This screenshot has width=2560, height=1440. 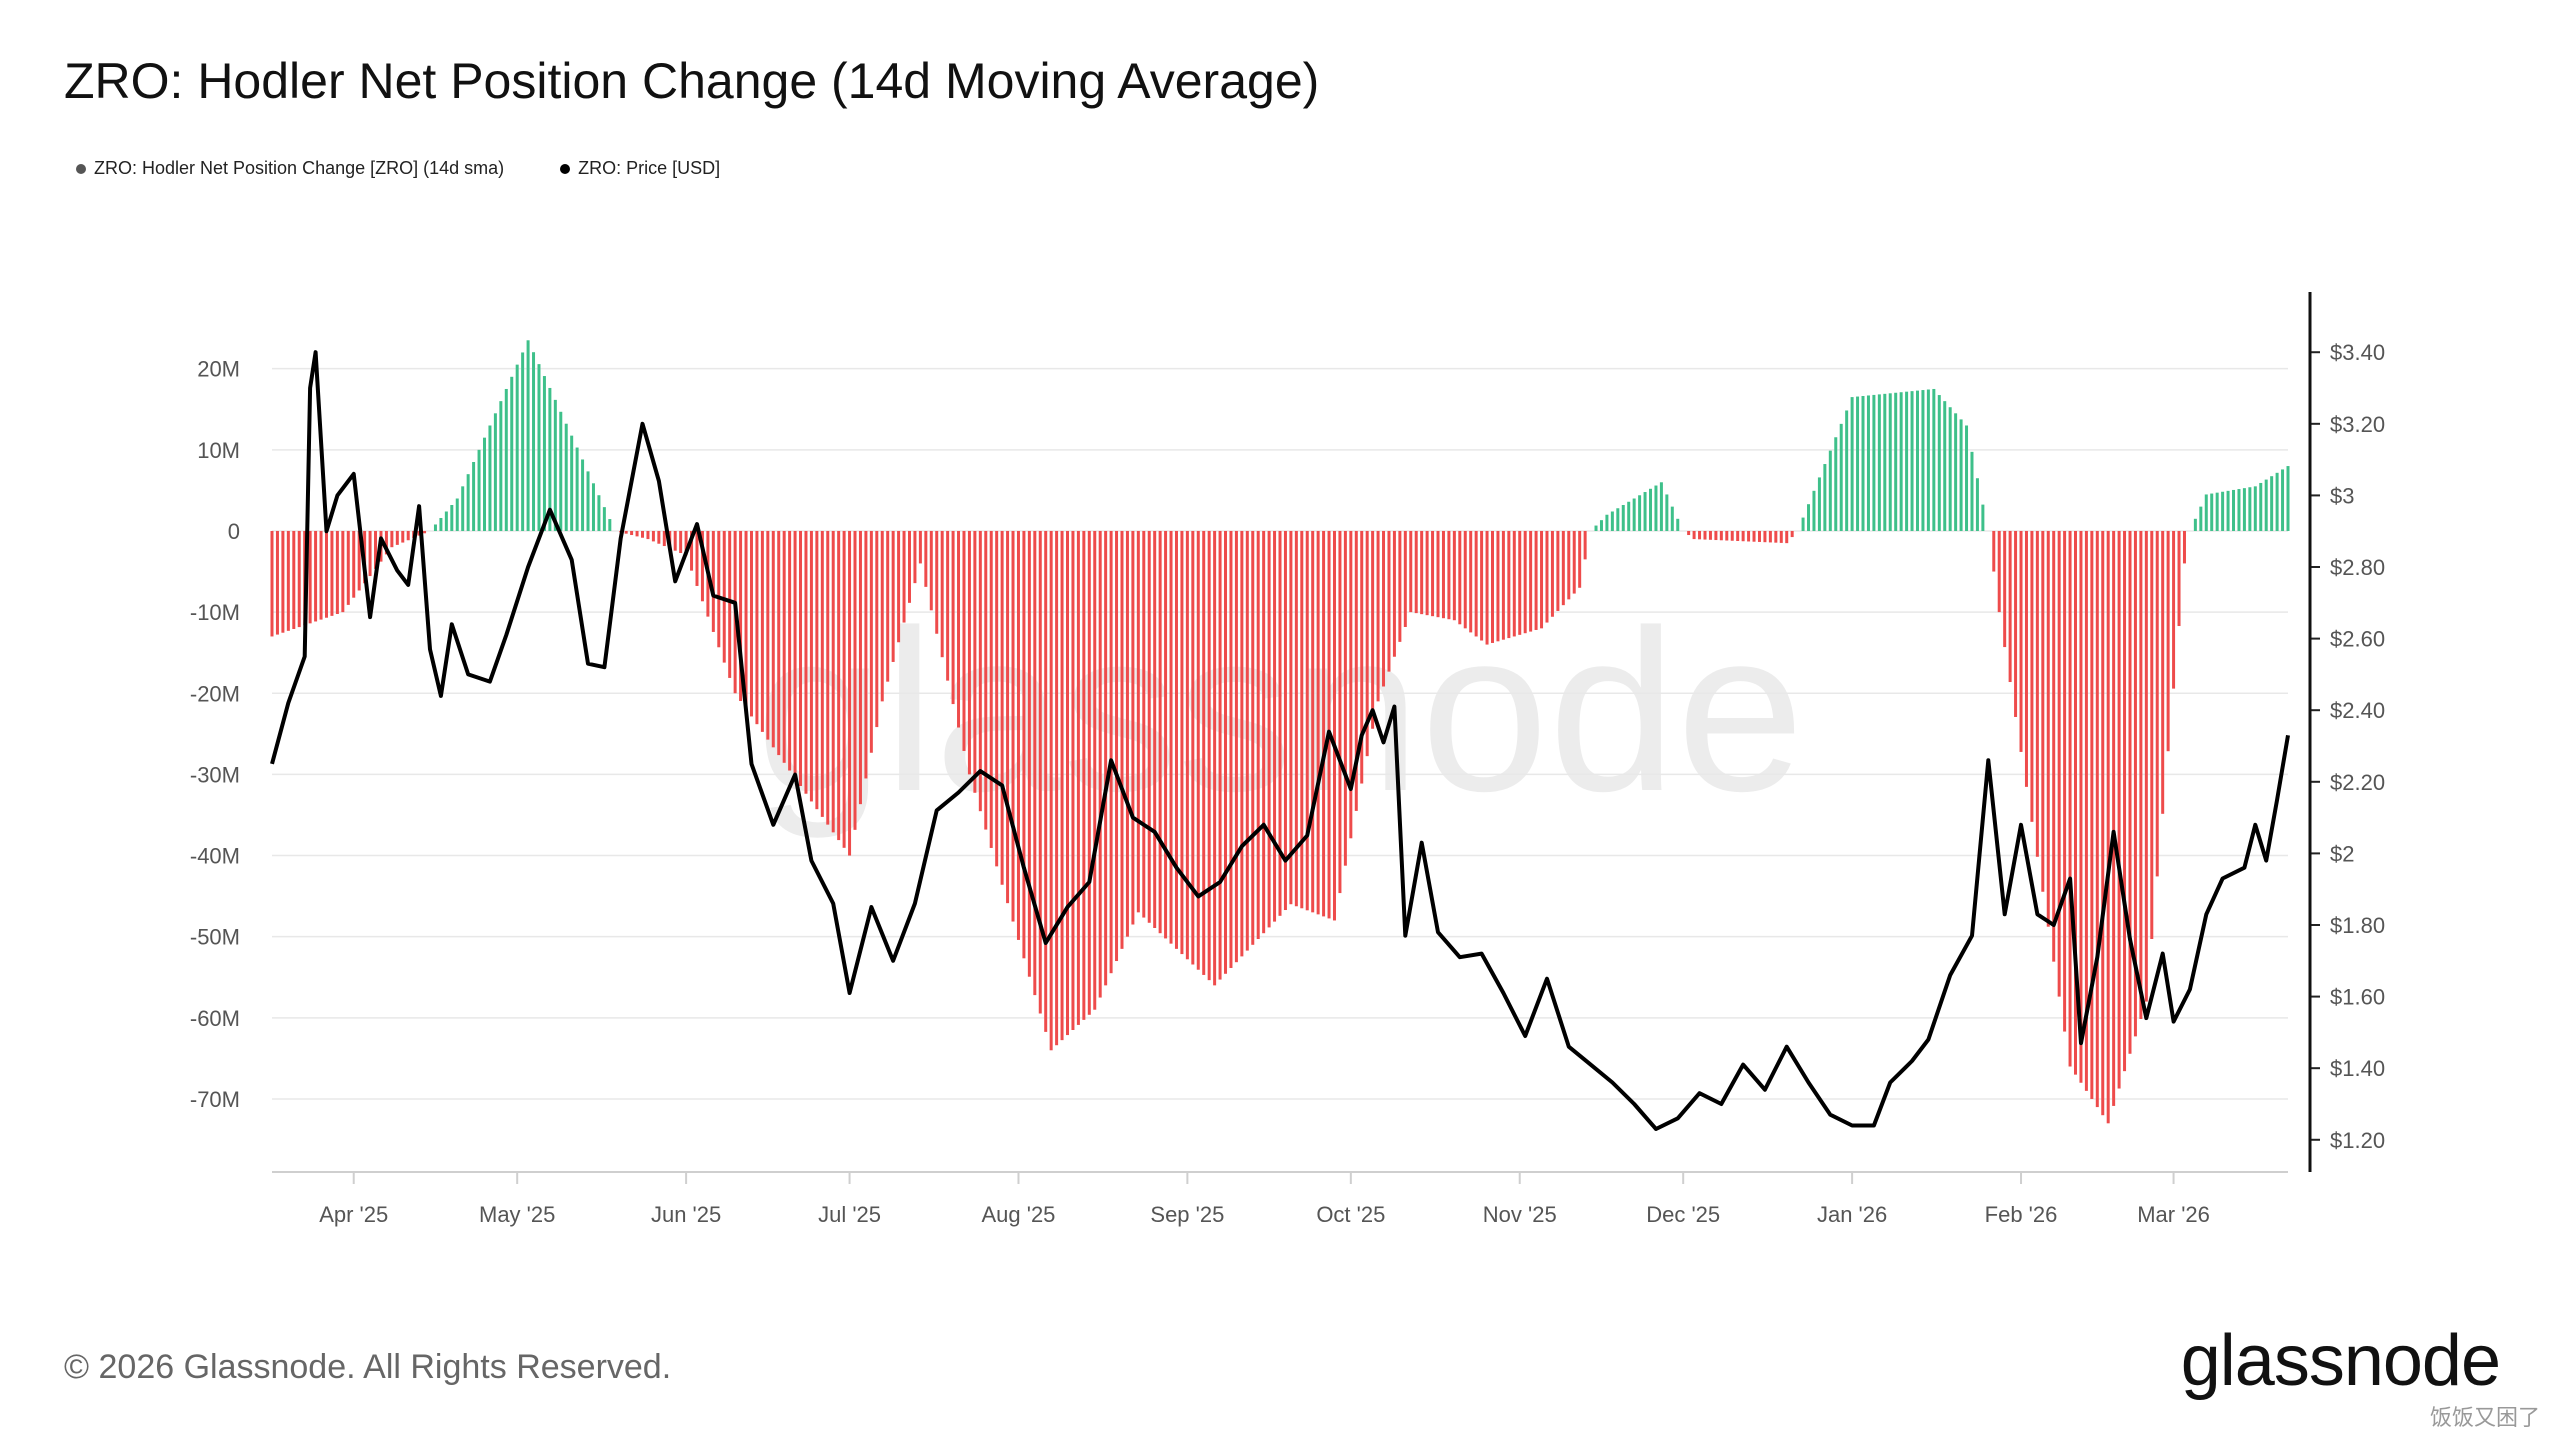 What do you see at coordinates (215, 1099) in the screenshot?
I see `left-axis-tick-label: -70M` at bounding box center [215, 1099].